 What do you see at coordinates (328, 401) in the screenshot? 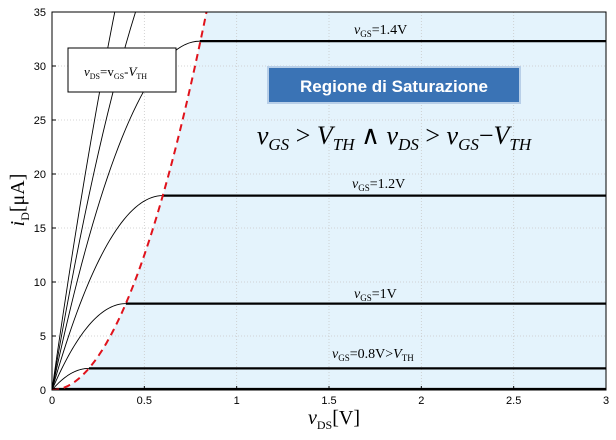
I see `x-tick-label-3: 1.5` at bounding box center [328, 401].